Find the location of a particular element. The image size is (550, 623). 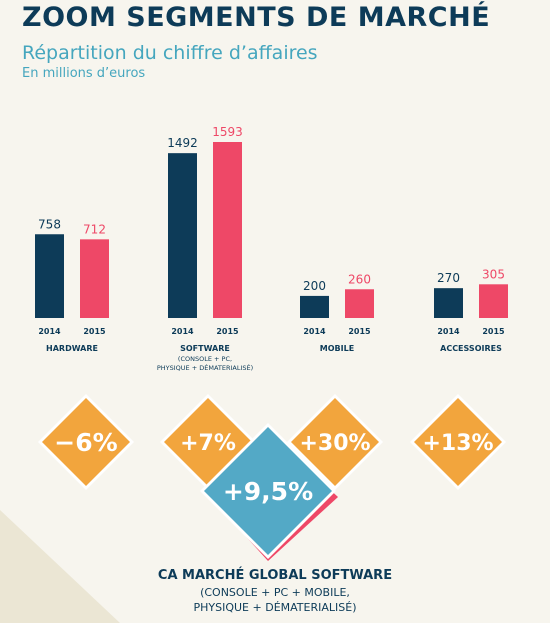

growth-diamond-hardware is located at coordinates (86, 442).